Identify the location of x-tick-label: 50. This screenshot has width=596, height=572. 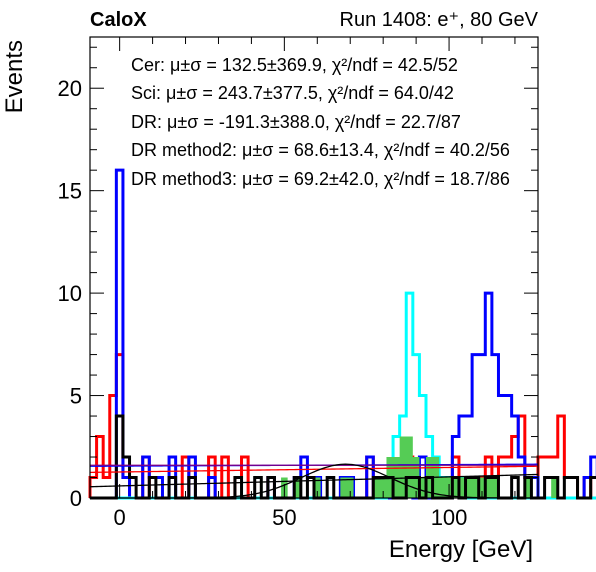
(284, 517).